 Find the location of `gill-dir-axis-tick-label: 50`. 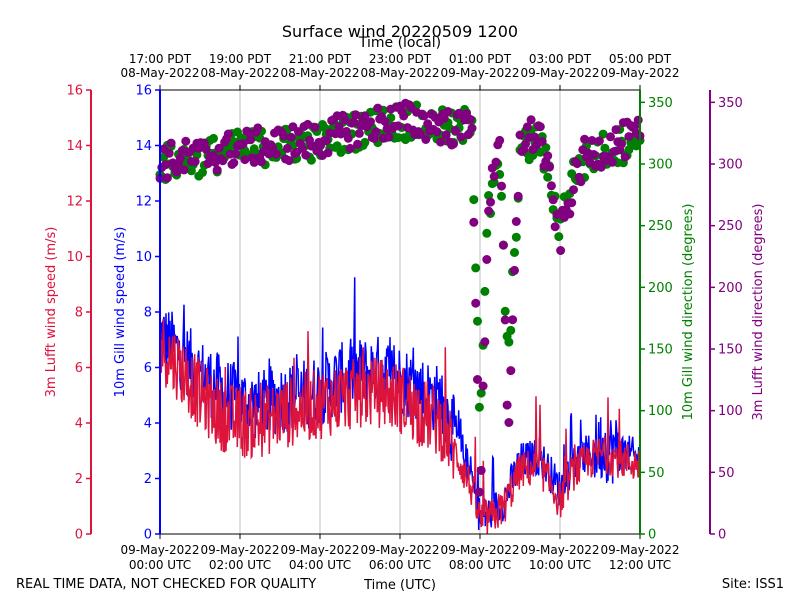

gill-dir-axis-tick-label: 50 is located at coordinates (656, 473).